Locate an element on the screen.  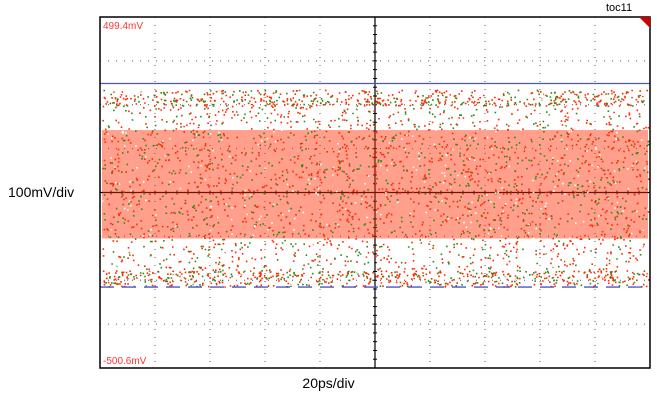
y-scale-label: 100mV/div is located at coordinates (41, 192).